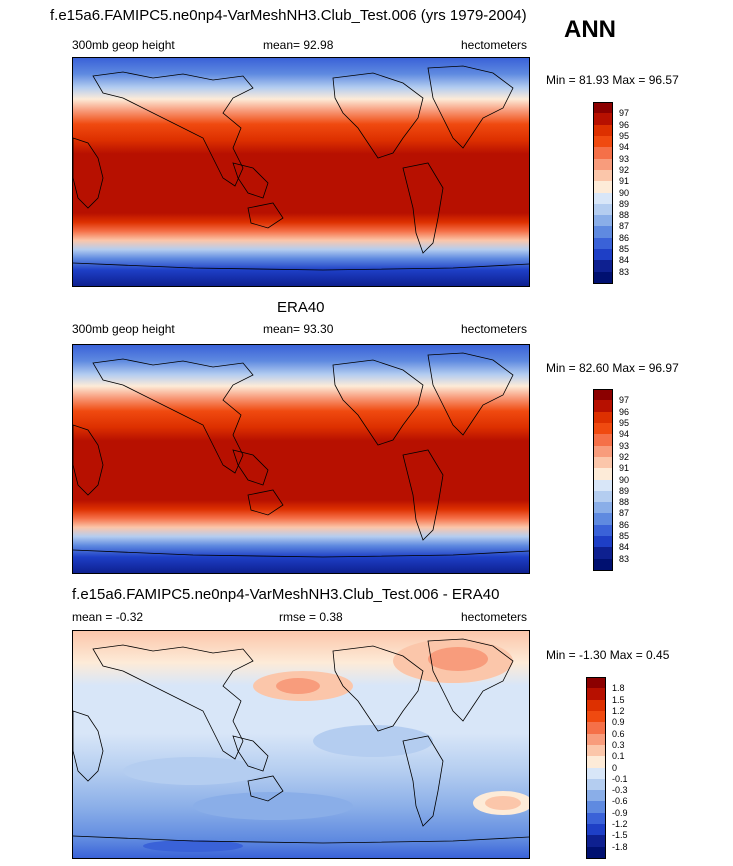  Describe the element at coordinates (624, 558) in the screenshot. I see `colorbar-tick-label: 83` at that location.